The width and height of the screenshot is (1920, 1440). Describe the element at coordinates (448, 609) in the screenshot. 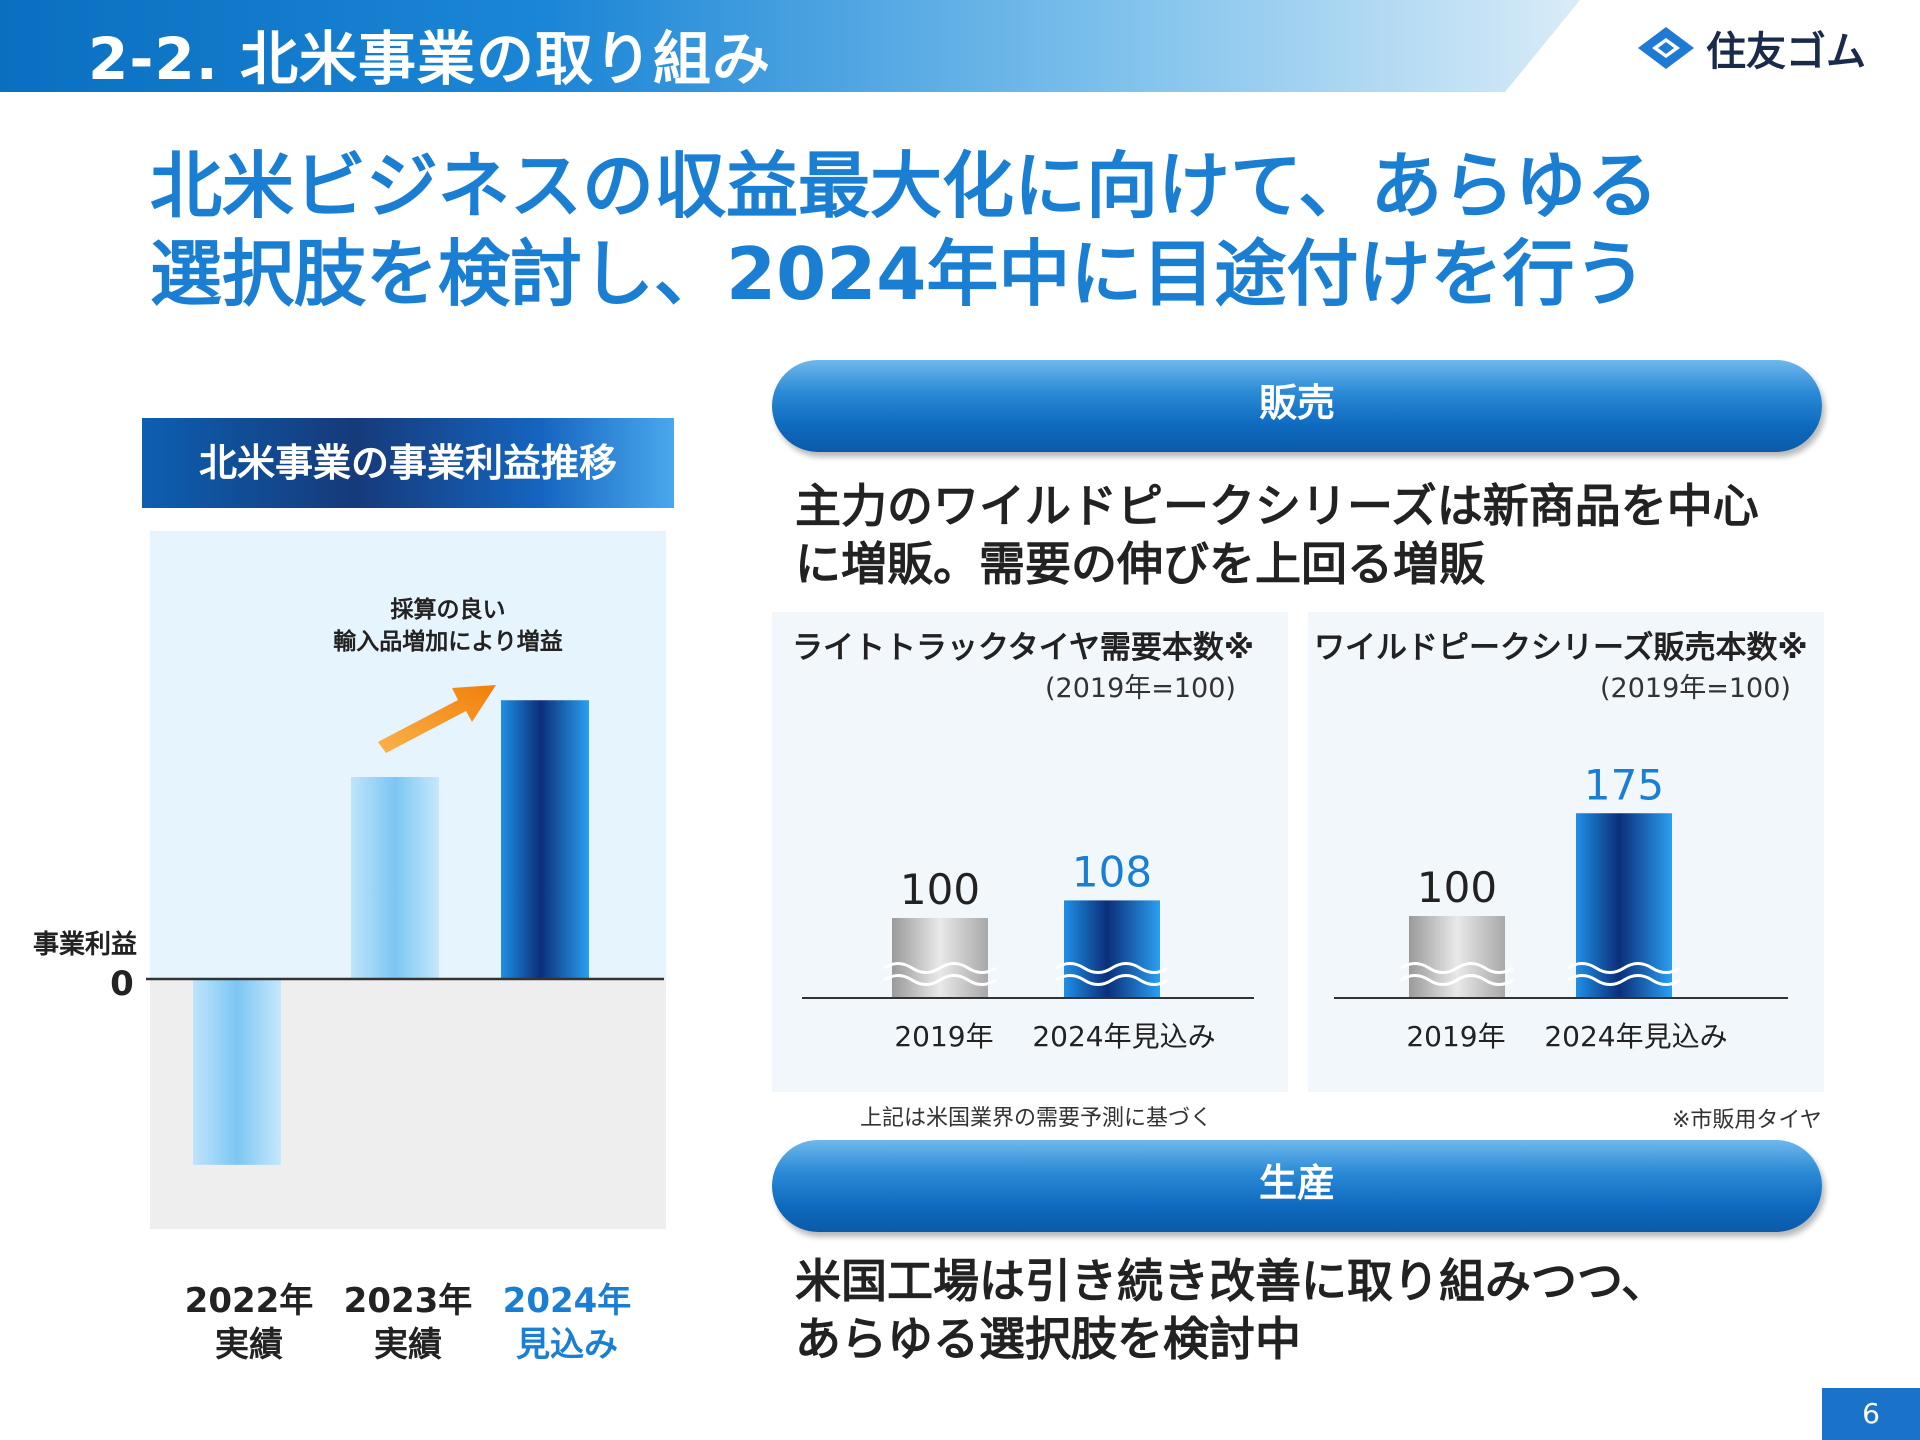

I see `annotation-line-1: 採算の良い` at that location.